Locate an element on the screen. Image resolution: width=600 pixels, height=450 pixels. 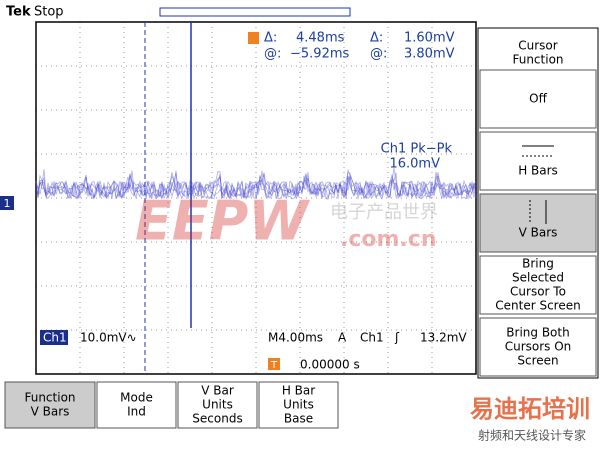
position: 0.00000 s is located at coordinates (330, 365).